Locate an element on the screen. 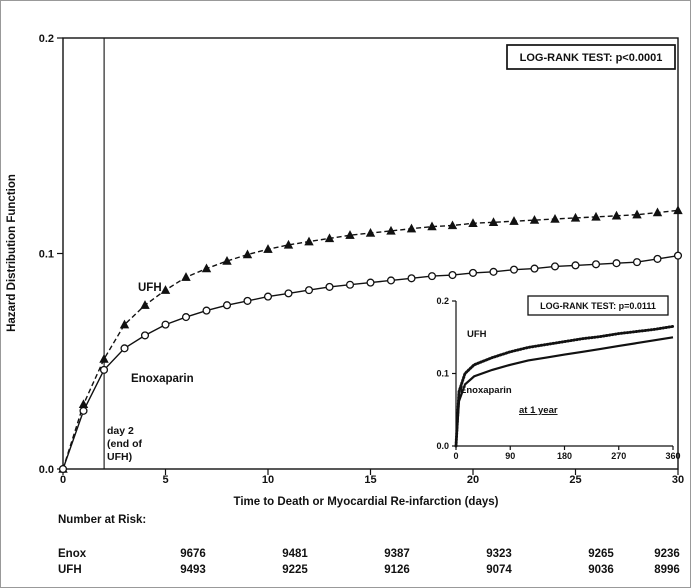  x-tick-label: 0 is located at coordinates (455, 456).